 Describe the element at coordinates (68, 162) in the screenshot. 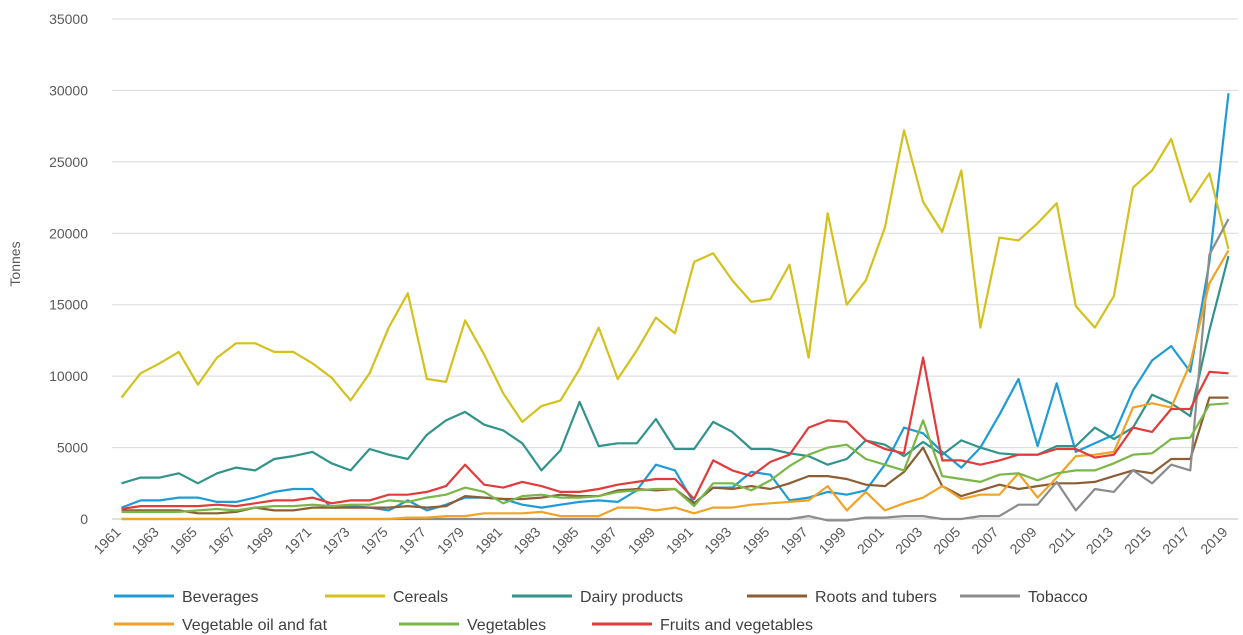

I see `y-tick-label: 25000` at that location.